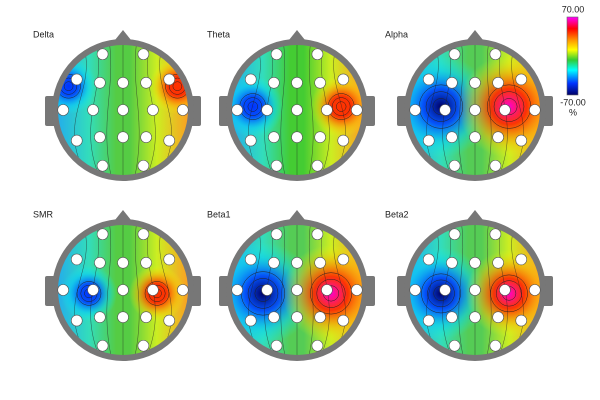 This screenshot has width=600, height=400. What do you see at coordinates (218, 34) in the screenshot?
I see `panel-title: Theta` at bounding box center [218, 34].